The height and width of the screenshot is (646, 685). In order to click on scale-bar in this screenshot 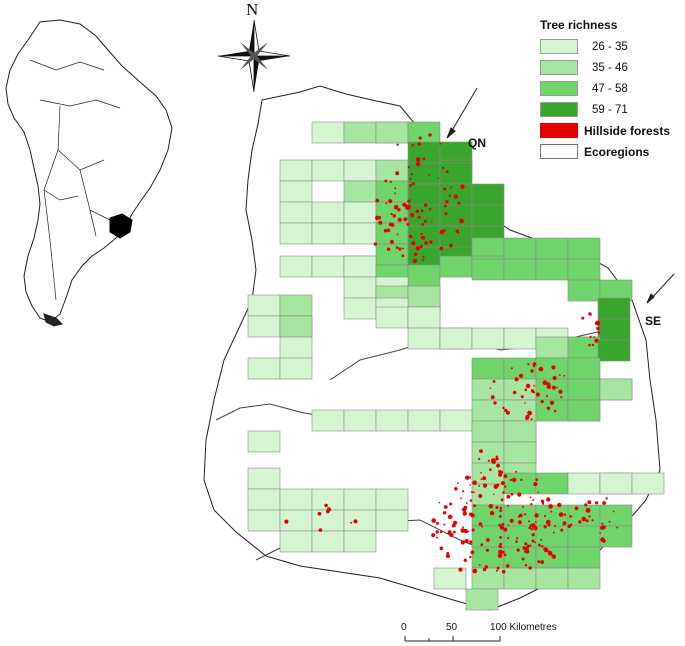, I will do `click(452, 639)`.